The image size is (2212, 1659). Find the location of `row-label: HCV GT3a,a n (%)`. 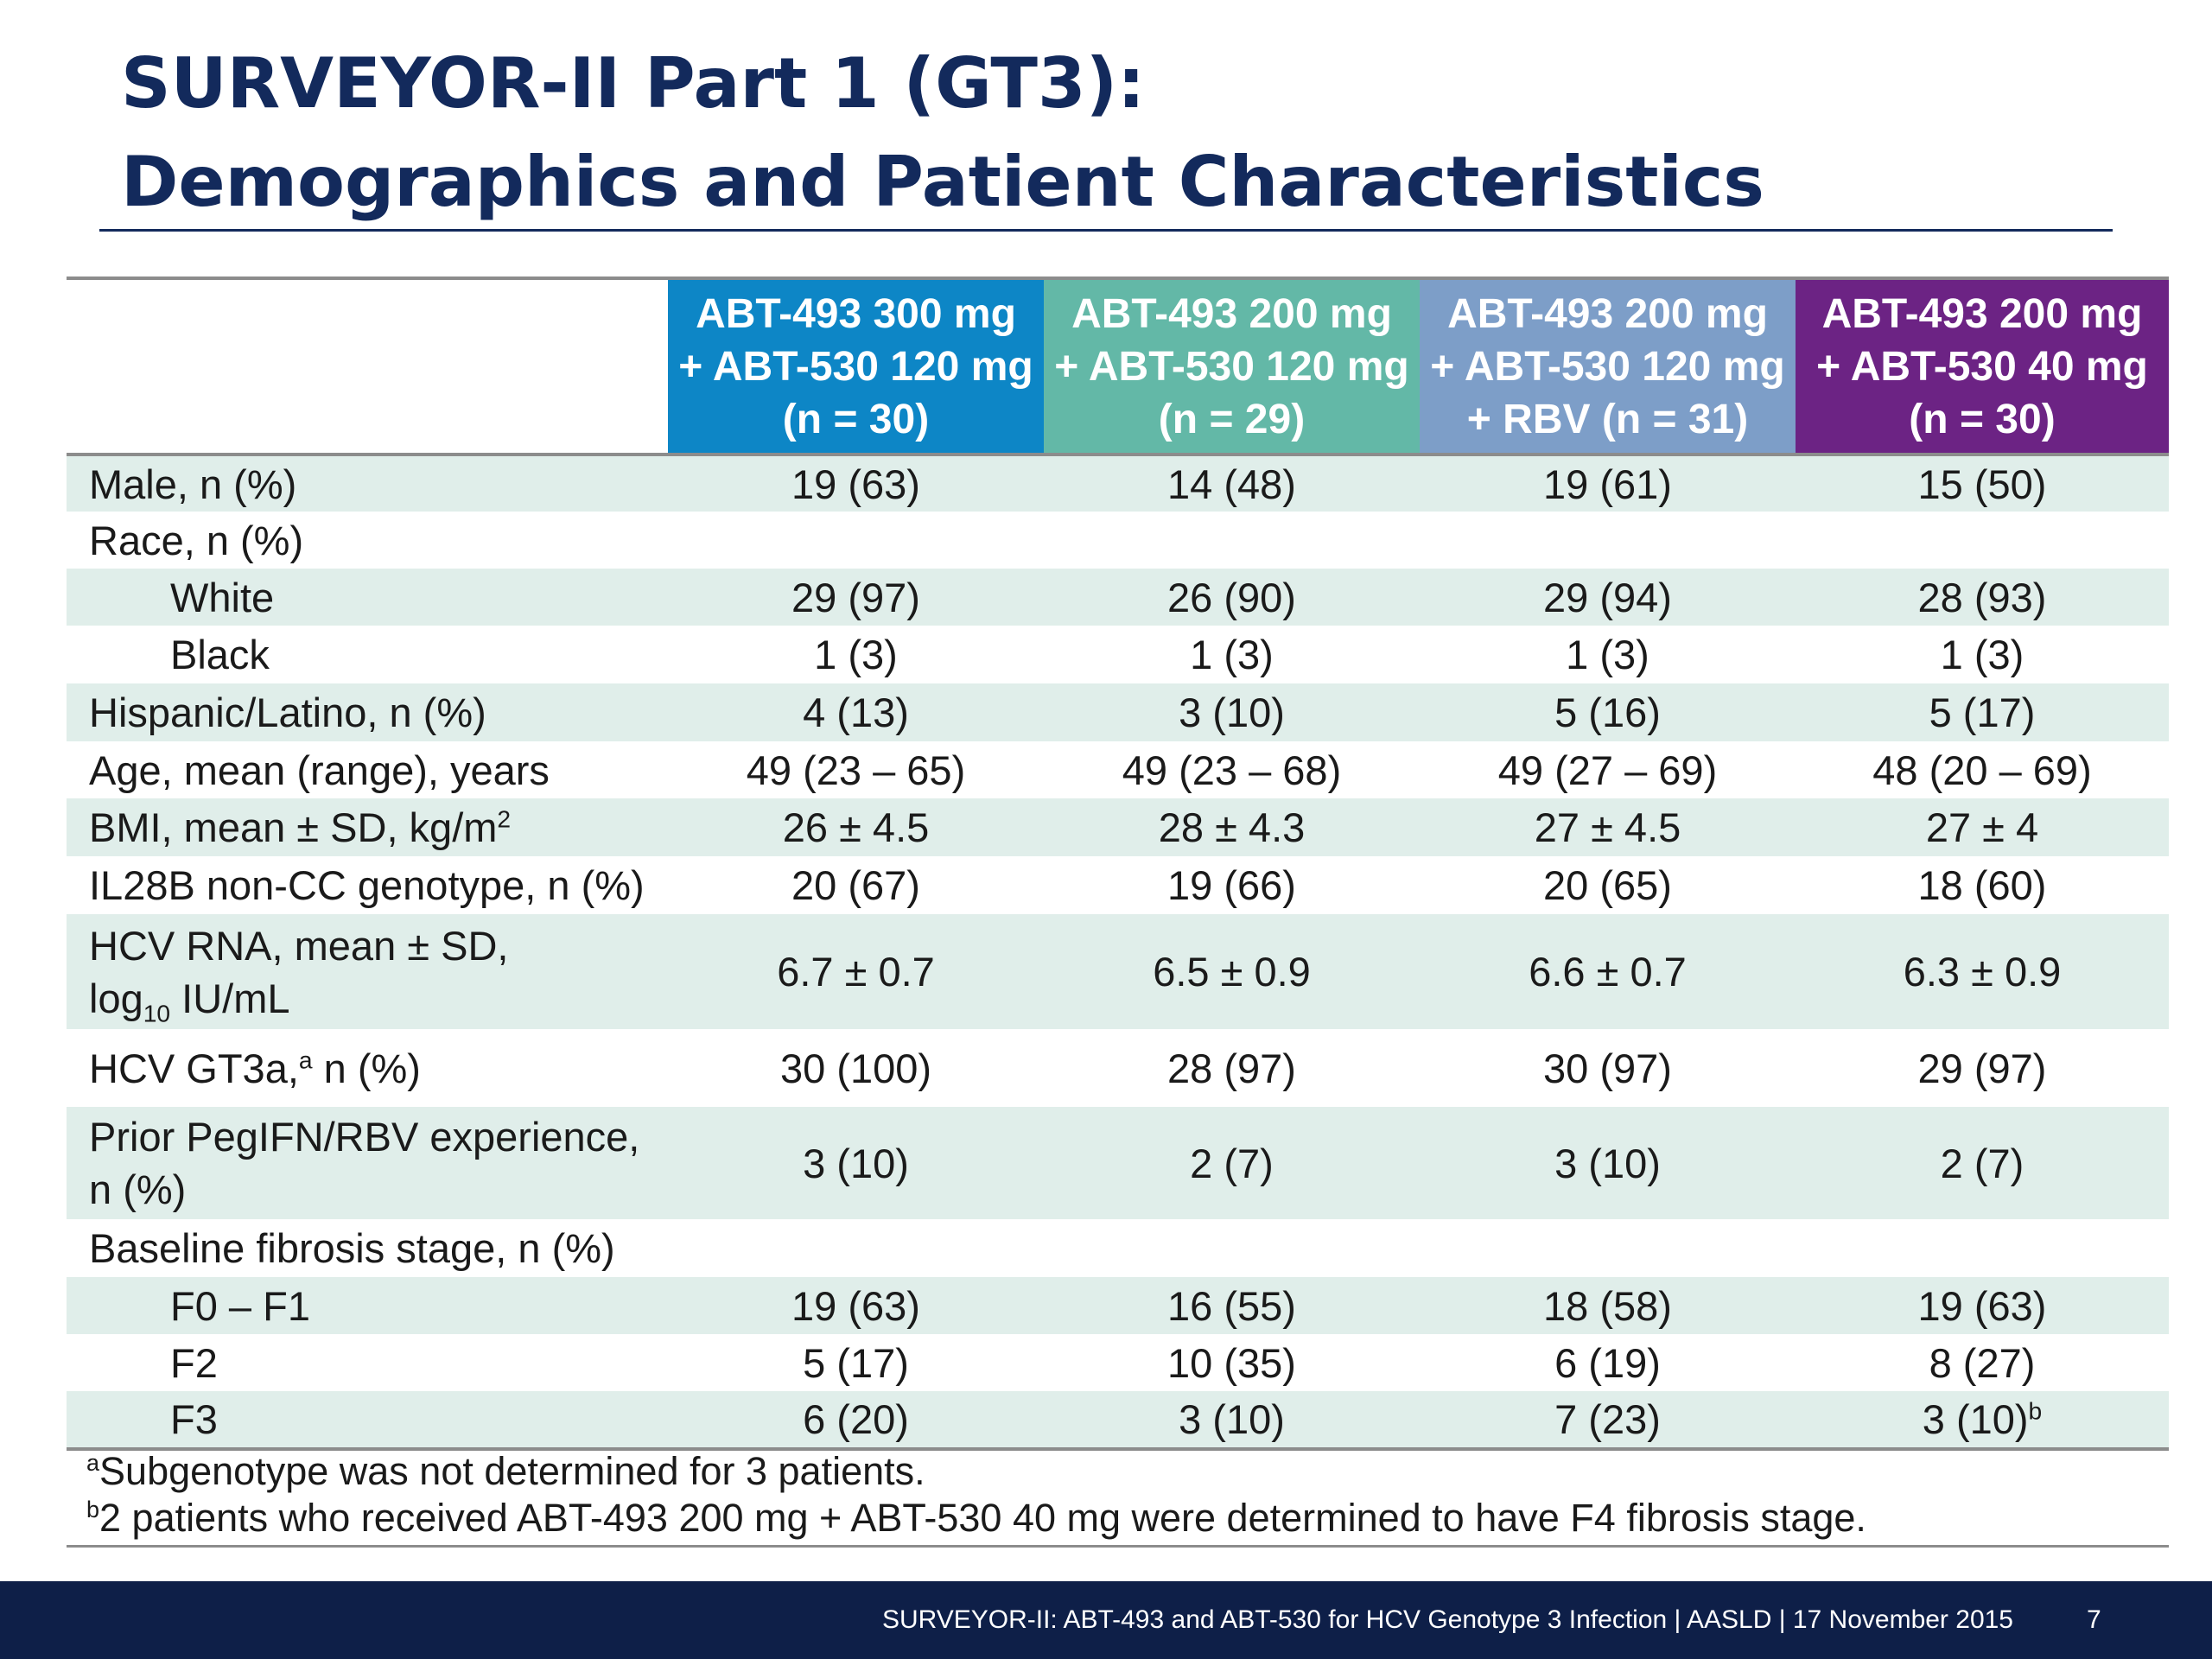

row-label: HCV GT3a,a n (%) is located at coordinates (367, 1068).